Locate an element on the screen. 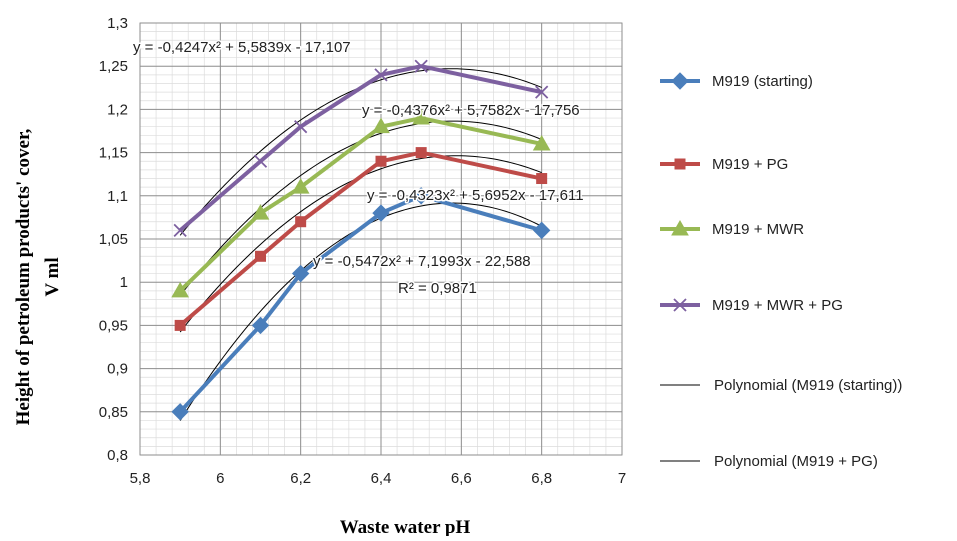 This screenshot has height=541, width=957. y-axis-title-line1: Height of petroleum products' cover, is located at coordinates (23, 276).